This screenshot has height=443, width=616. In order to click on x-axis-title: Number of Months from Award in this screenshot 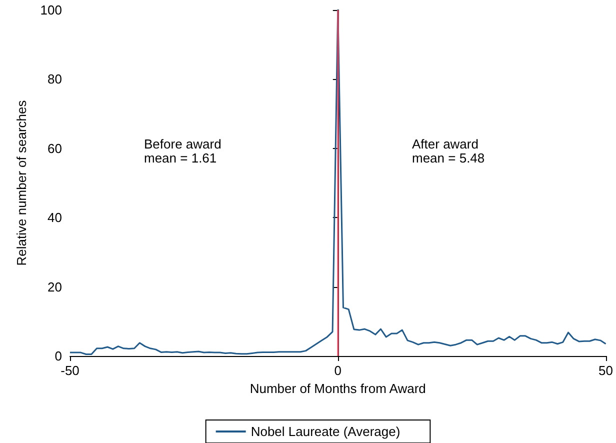, I will do `click(338, 388)`.